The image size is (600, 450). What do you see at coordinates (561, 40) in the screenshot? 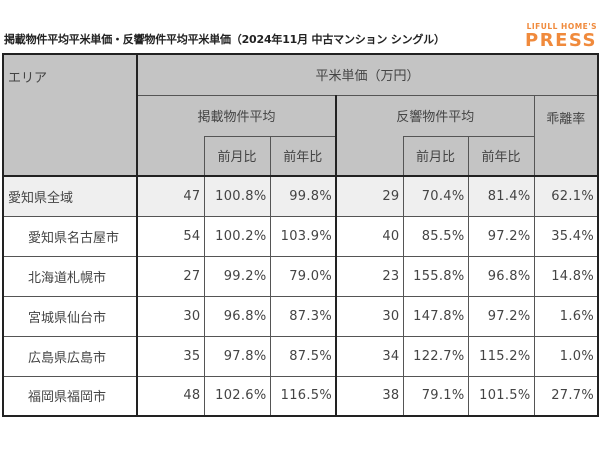
I see `logo-line2: PRESS` at bounding box center [561, 40].